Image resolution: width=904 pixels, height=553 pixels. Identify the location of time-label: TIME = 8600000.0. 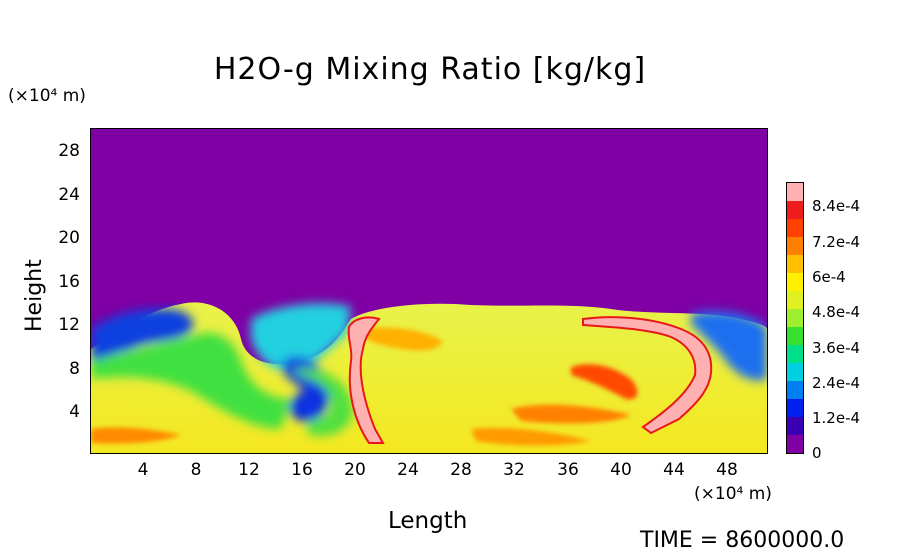
(742, 540).